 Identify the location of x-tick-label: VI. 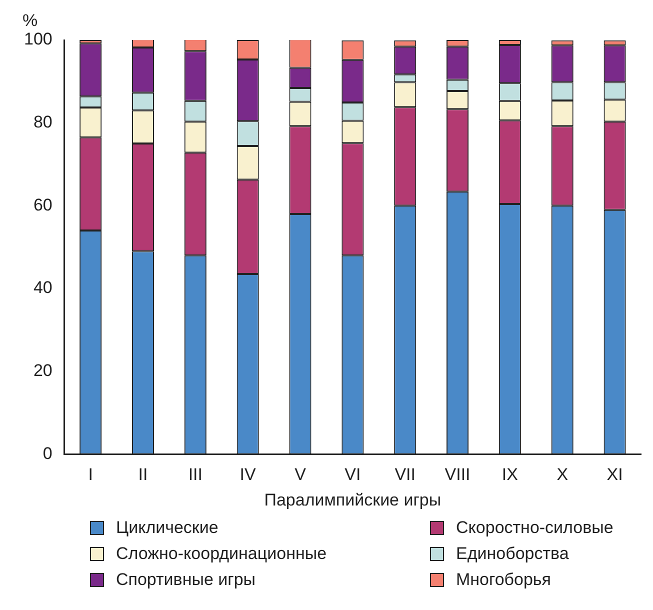
(352, 474).